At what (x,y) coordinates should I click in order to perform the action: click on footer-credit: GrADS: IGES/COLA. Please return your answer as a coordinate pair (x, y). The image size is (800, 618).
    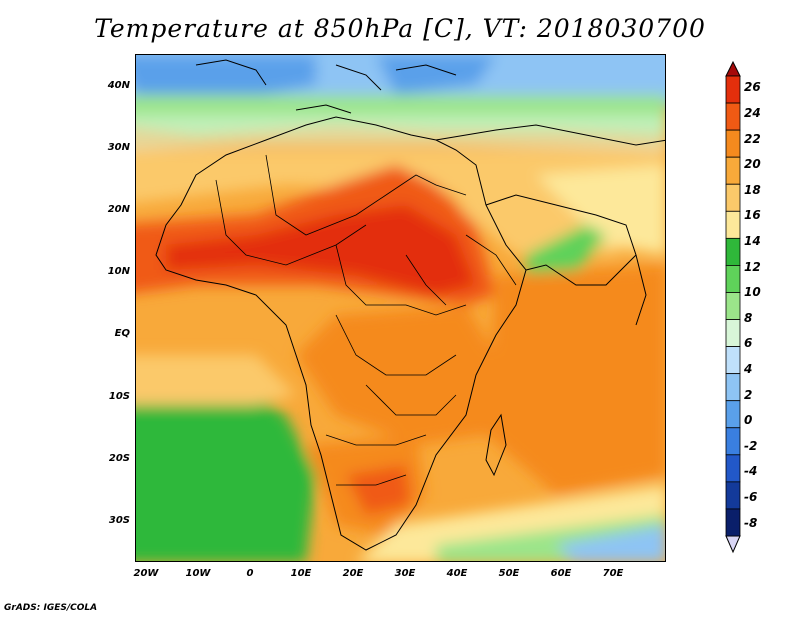
    Looking at the image, I should click on (51, 608).